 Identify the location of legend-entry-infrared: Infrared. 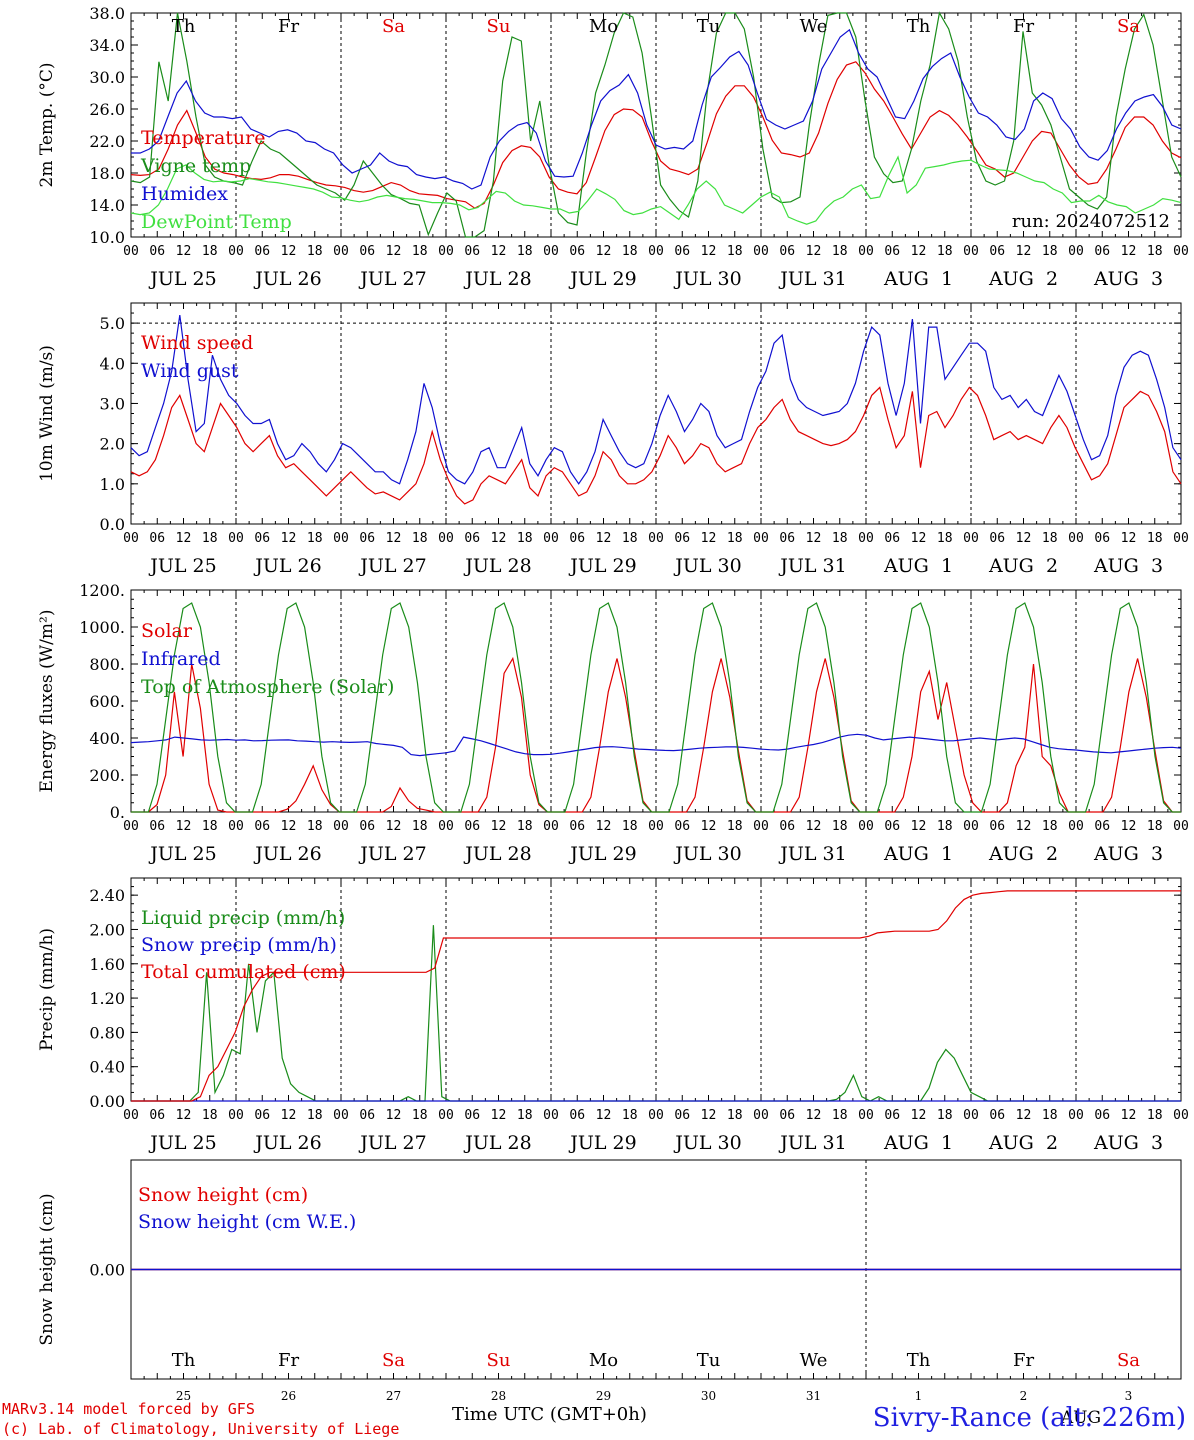
(181, 659).